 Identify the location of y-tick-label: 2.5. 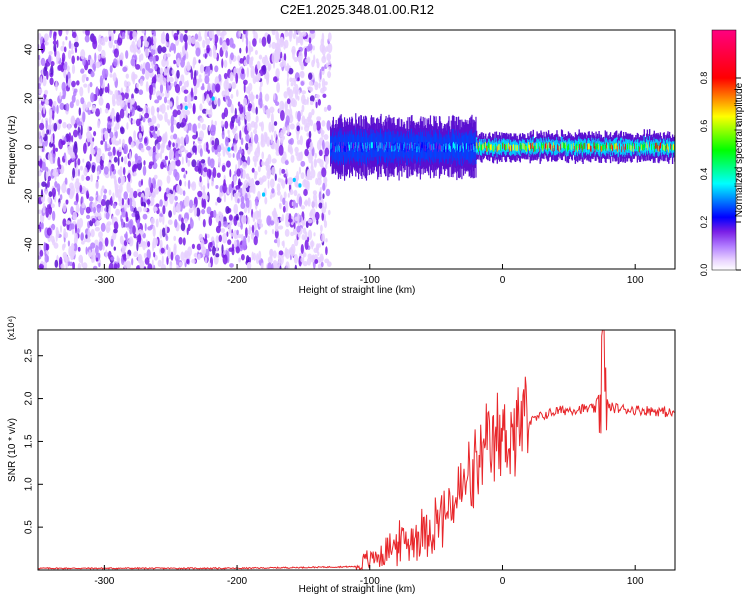
(29, 355).